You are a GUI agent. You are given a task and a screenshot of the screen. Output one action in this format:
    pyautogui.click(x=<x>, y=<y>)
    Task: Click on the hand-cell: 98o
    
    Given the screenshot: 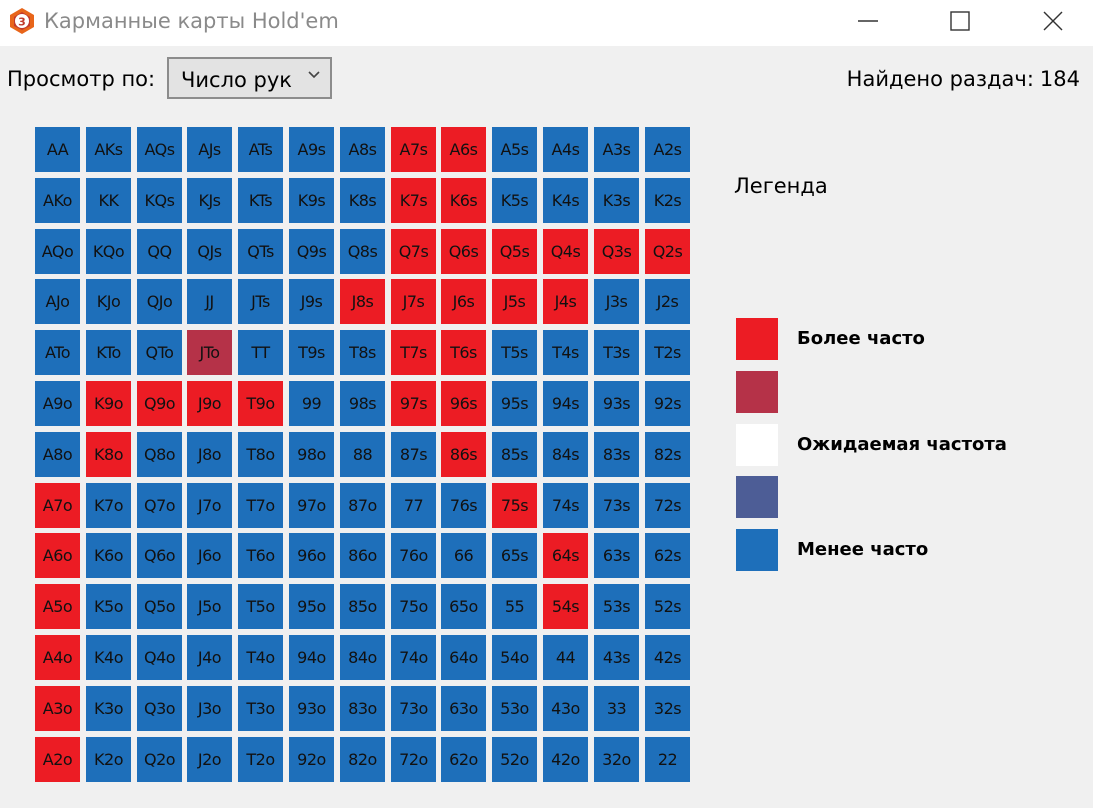 What is the action you would take?
    pyautogui.click(x=311, y=454)
    